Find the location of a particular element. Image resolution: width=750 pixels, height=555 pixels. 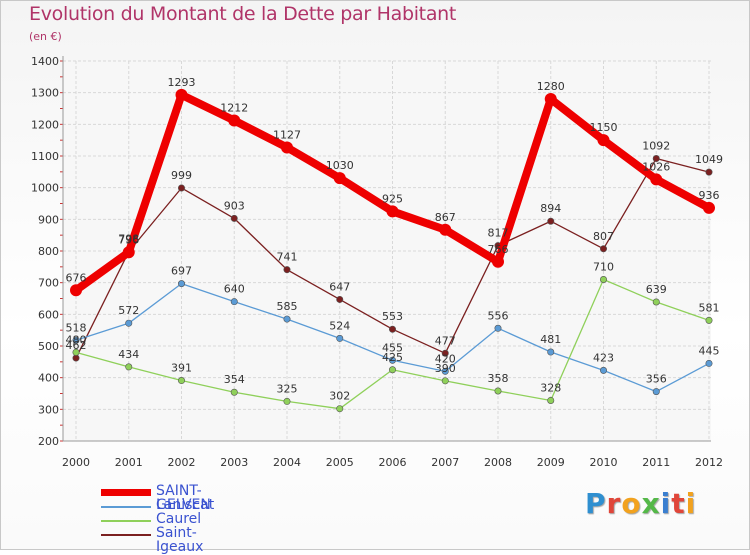

y-tick-label: 1400 is located at coordinates (45, 61).